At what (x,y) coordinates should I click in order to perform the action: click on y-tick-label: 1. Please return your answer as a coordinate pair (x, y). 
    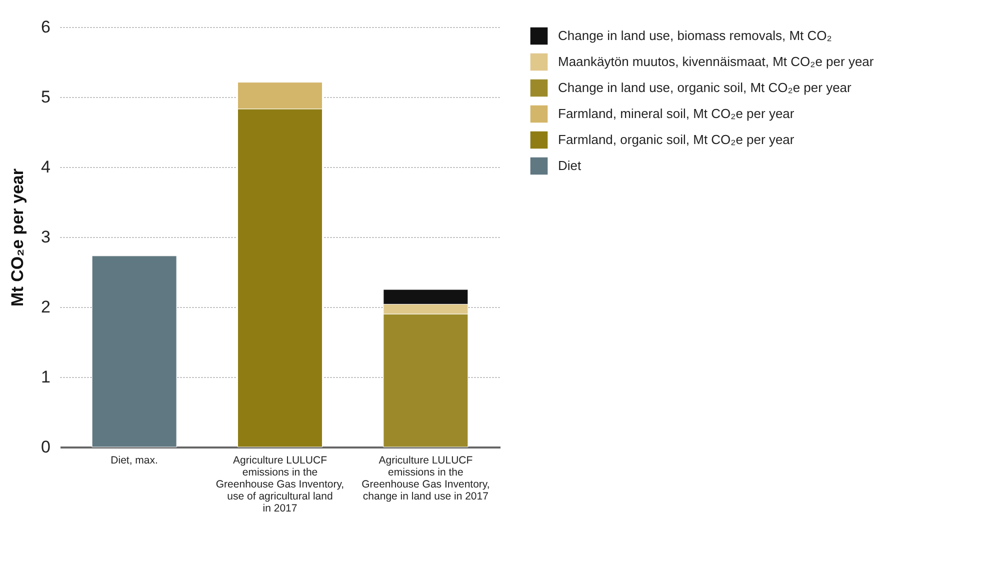
    Looking at the image, I should click on (45, 377).